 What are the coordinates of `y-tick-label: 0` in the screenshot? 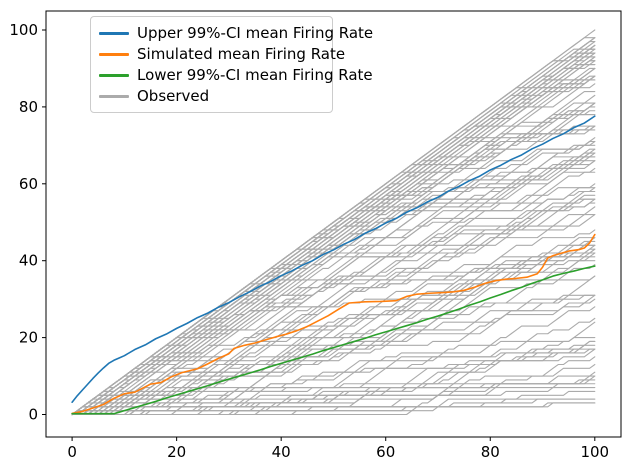 It's located at (33, 415).